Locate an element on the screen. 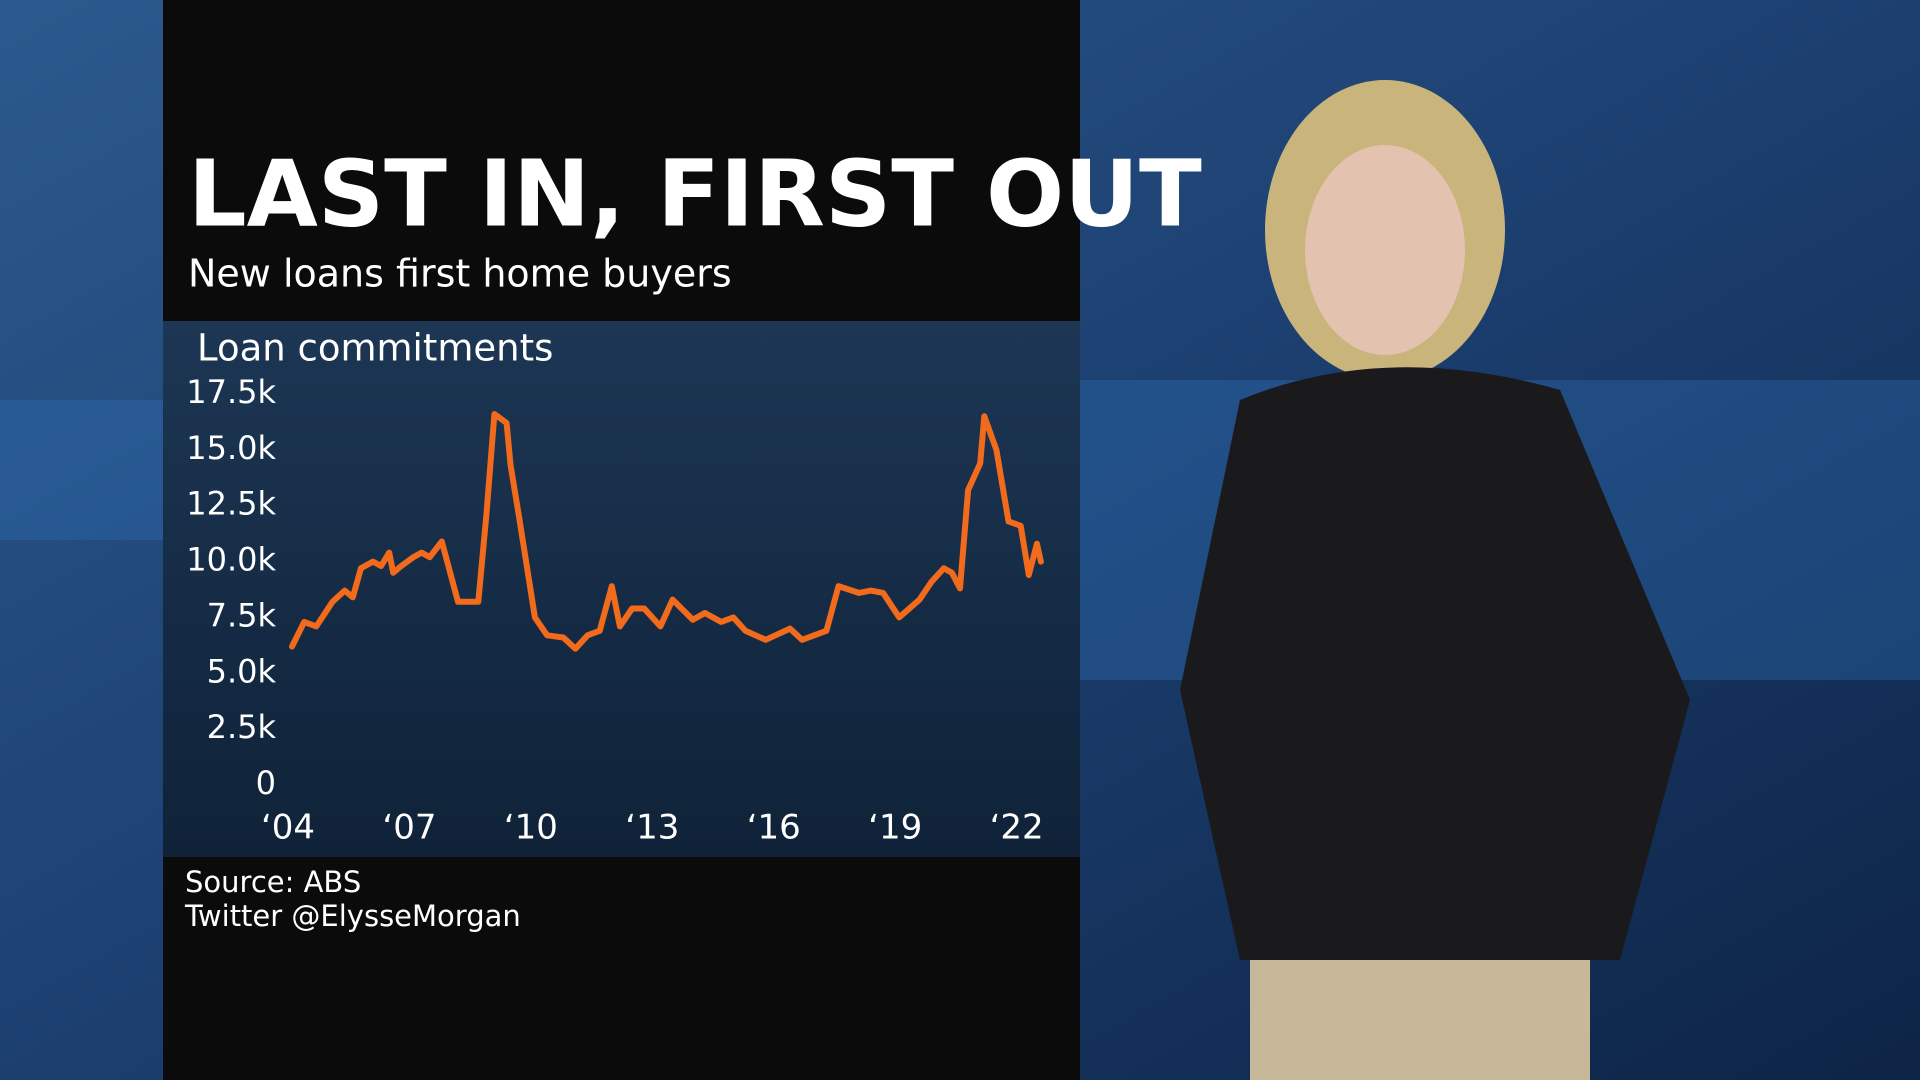 This screenshot has height=1080, width=1920. y-tick-label: 10.0k is located at coordinates (231, 560).